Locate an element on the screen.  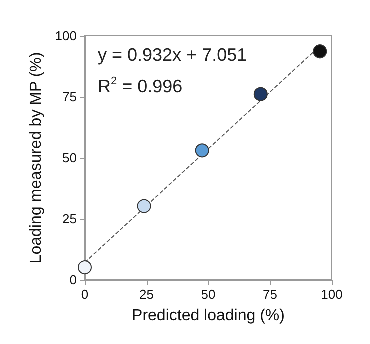
y-tick-label: 25 is located at coordinates (69, 219).